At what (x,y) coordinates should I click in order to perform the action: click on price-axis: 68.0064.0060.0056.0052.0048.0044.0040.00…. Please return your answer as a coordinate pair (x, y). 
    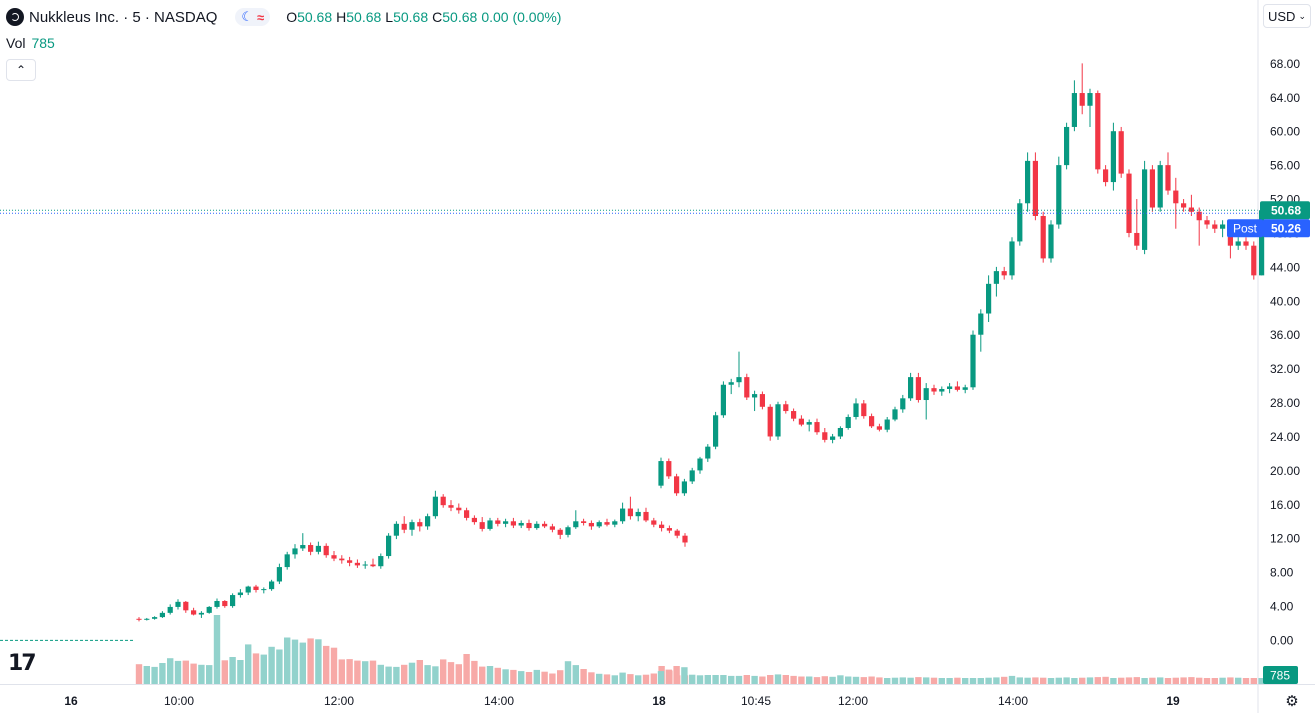
    Looking at the image, I should click on (1278, 356).